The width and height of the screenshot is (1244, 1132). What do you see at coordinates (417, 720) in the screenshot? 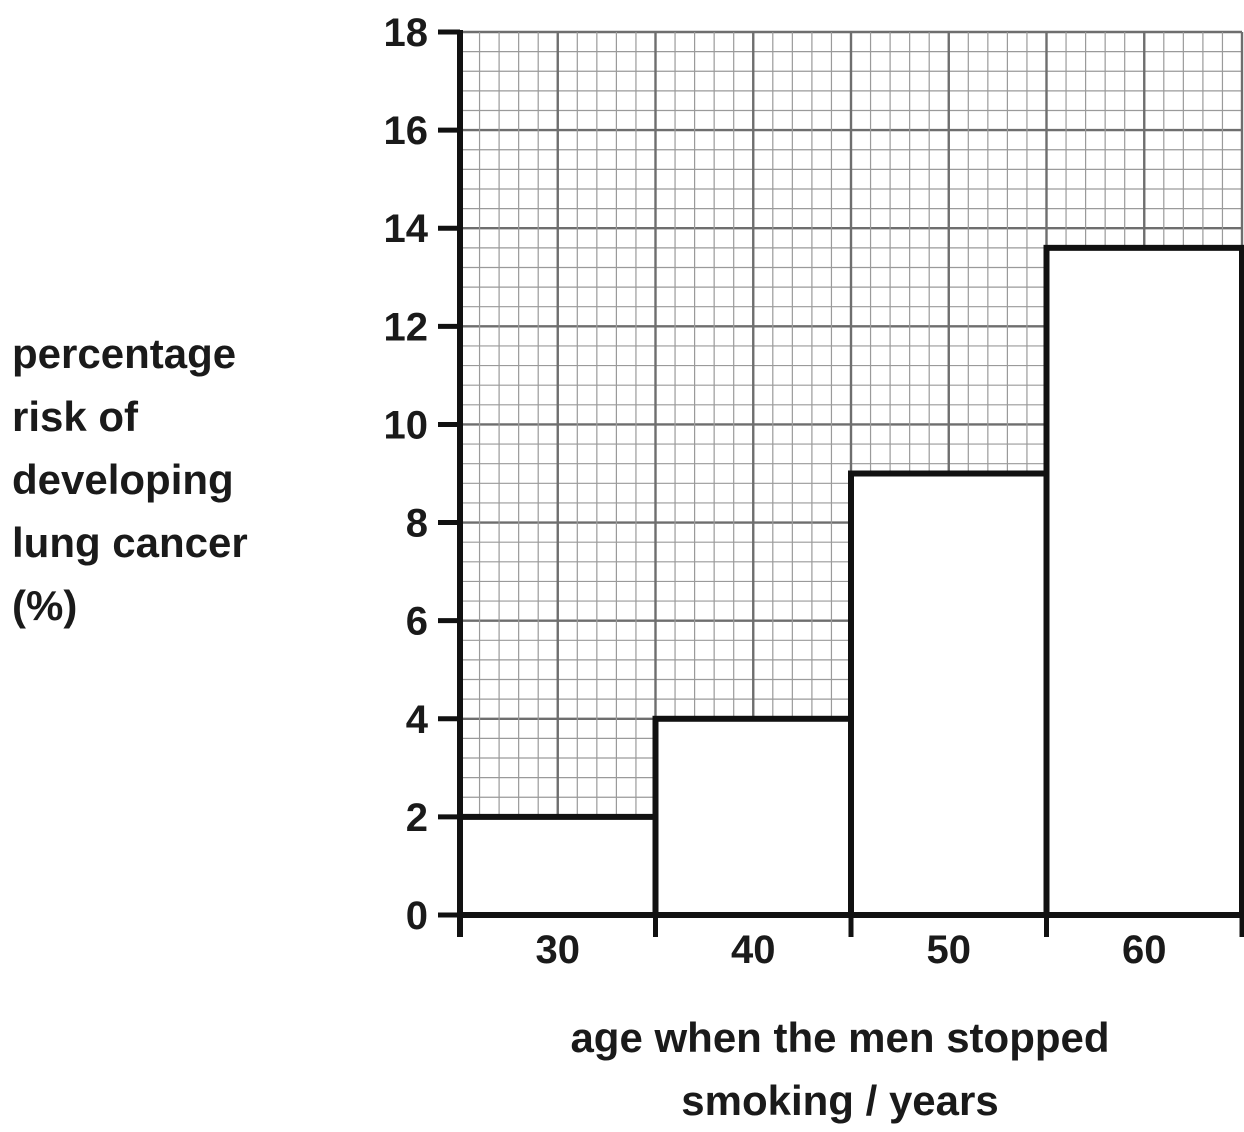
I see `y-tick-label: 4` at bounding box center [417, 720].